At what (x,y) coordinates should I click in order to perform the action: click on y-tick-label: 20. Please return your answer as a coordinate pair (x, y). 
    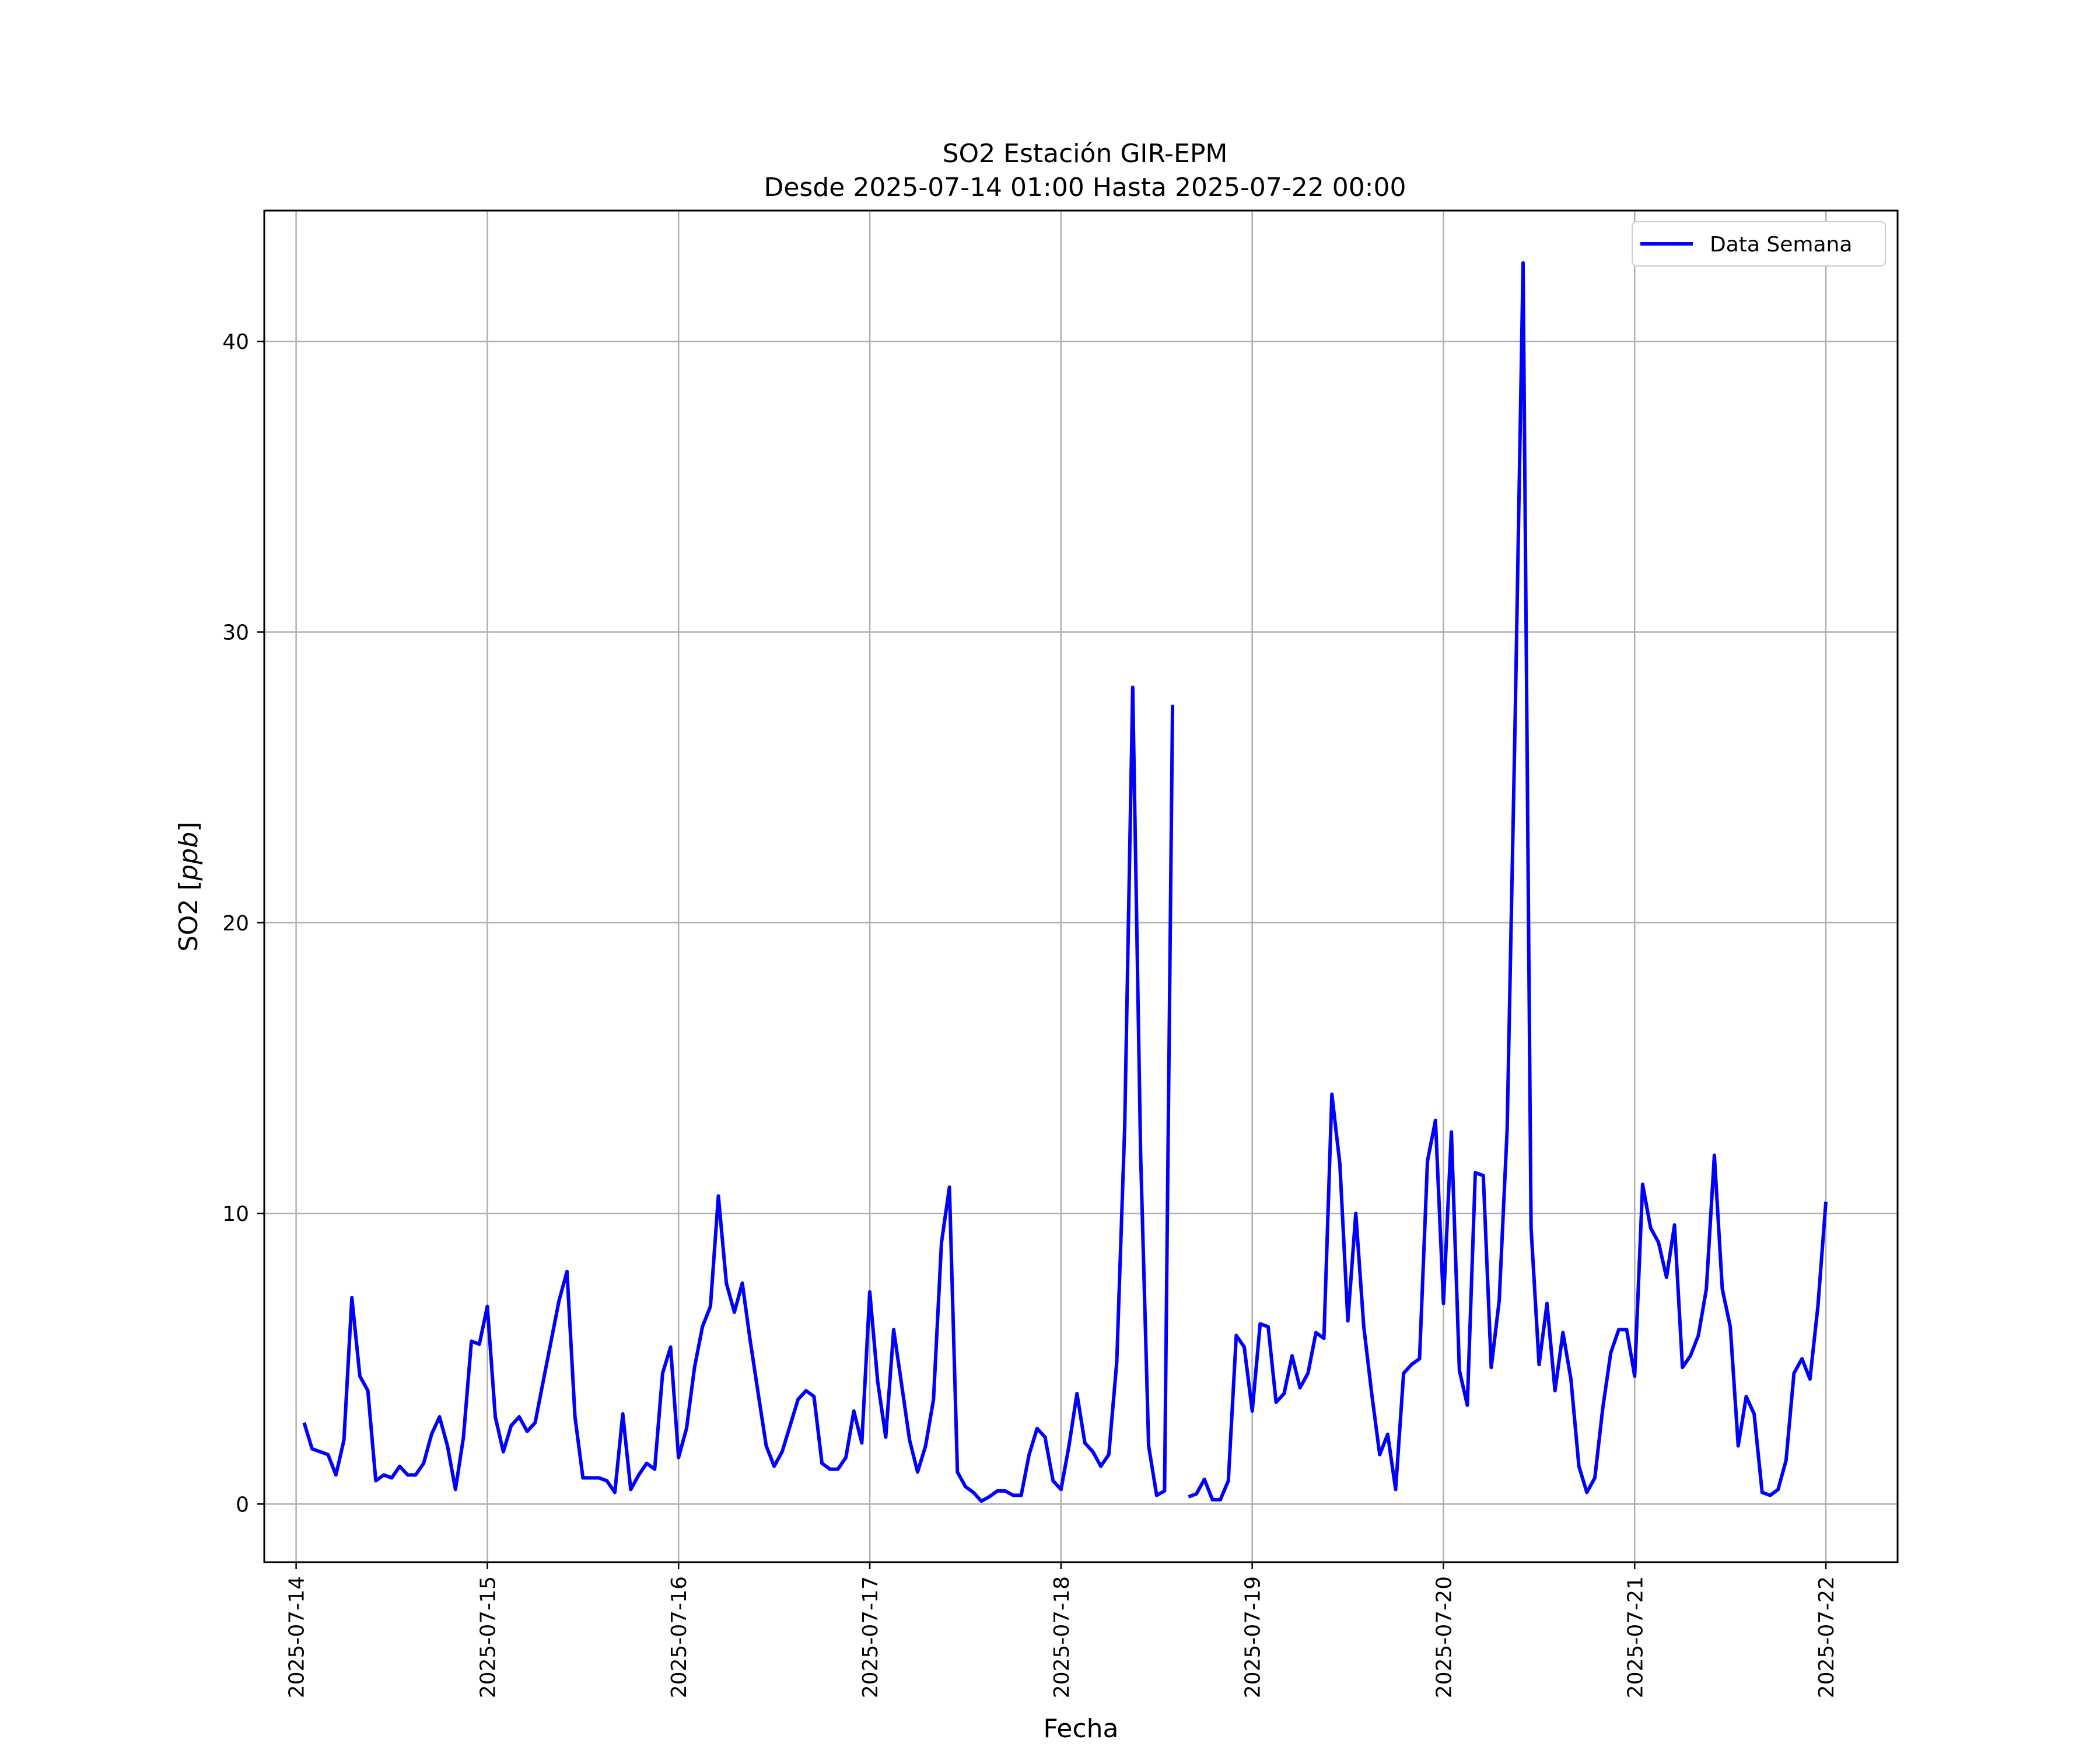
    Looking at the image, I should click on (235, 924).